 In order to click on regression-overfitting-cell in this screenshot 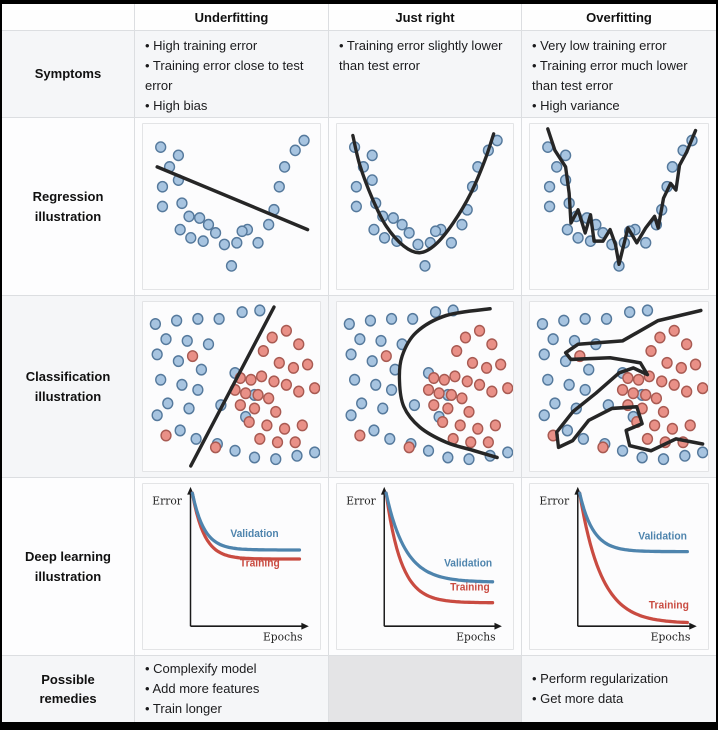, I will do `click(619, 207)`.